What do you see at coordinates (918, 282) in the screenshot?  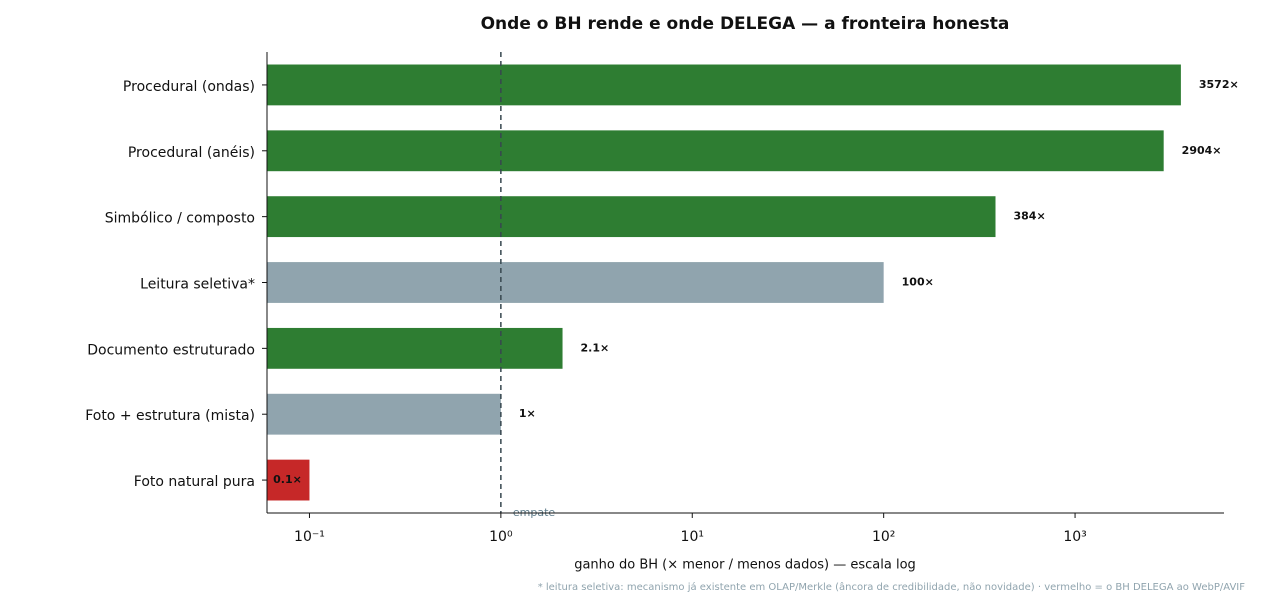 I see `value-label: 100×` at bounding box center [918, 282].